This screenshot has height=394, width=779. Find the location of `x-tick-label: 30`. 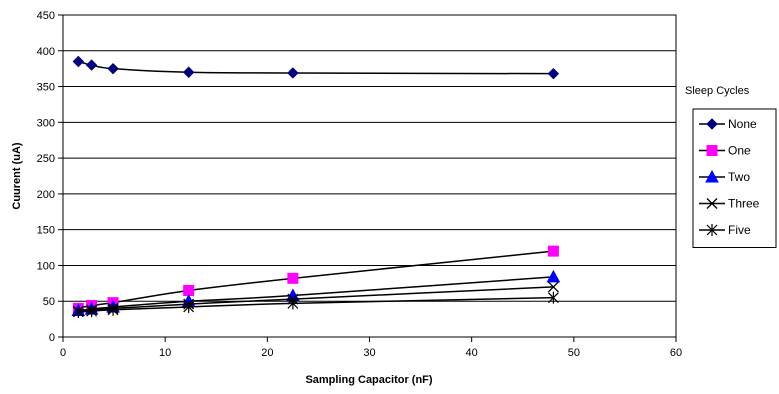

x-tick-label: 30 is located at coordinates (369, 353).